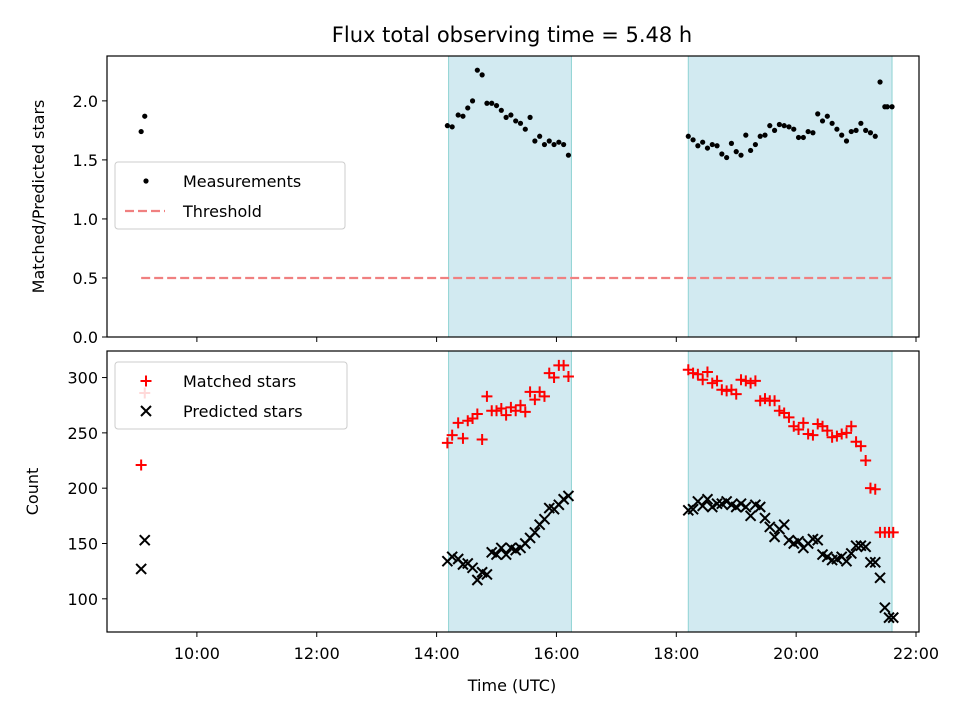  I want to click on legend-label: Measurements, so click(242, 181).